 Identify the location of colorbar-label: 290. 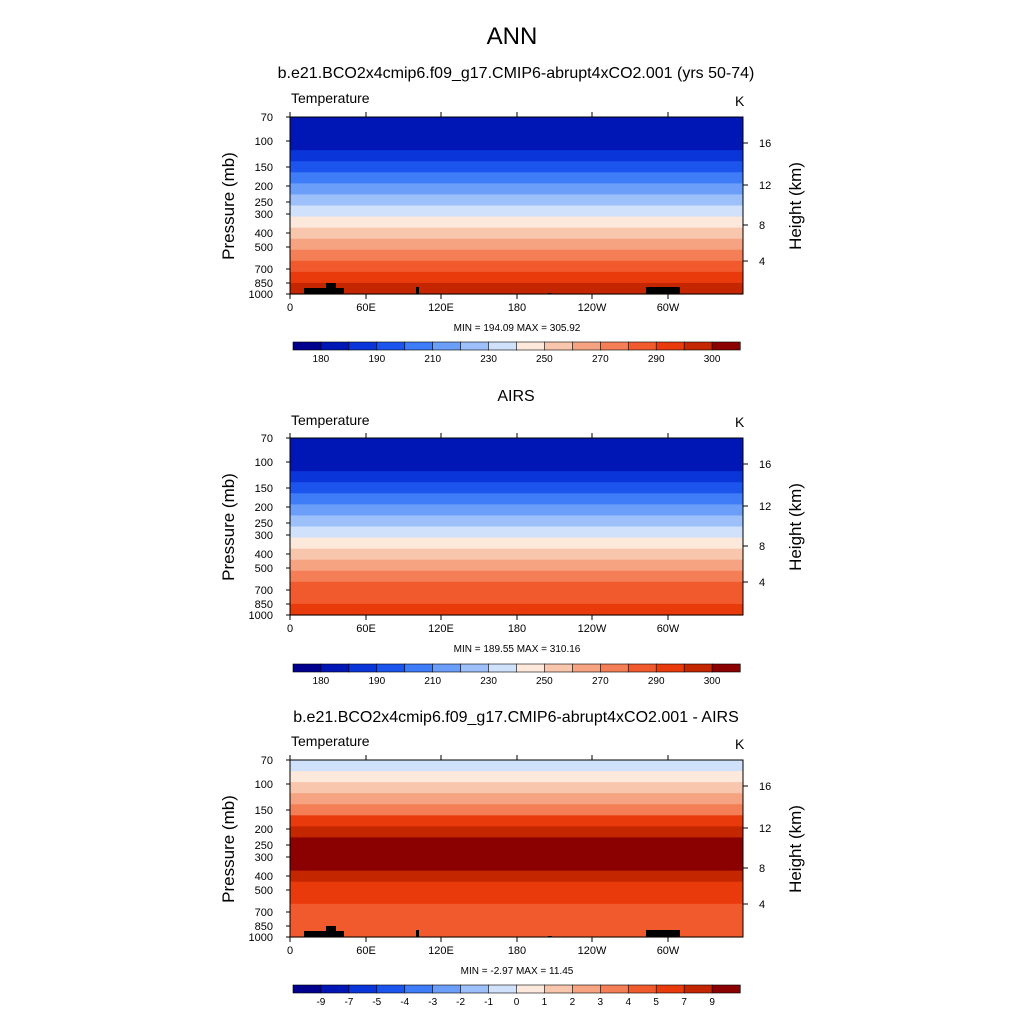
(656, 681).